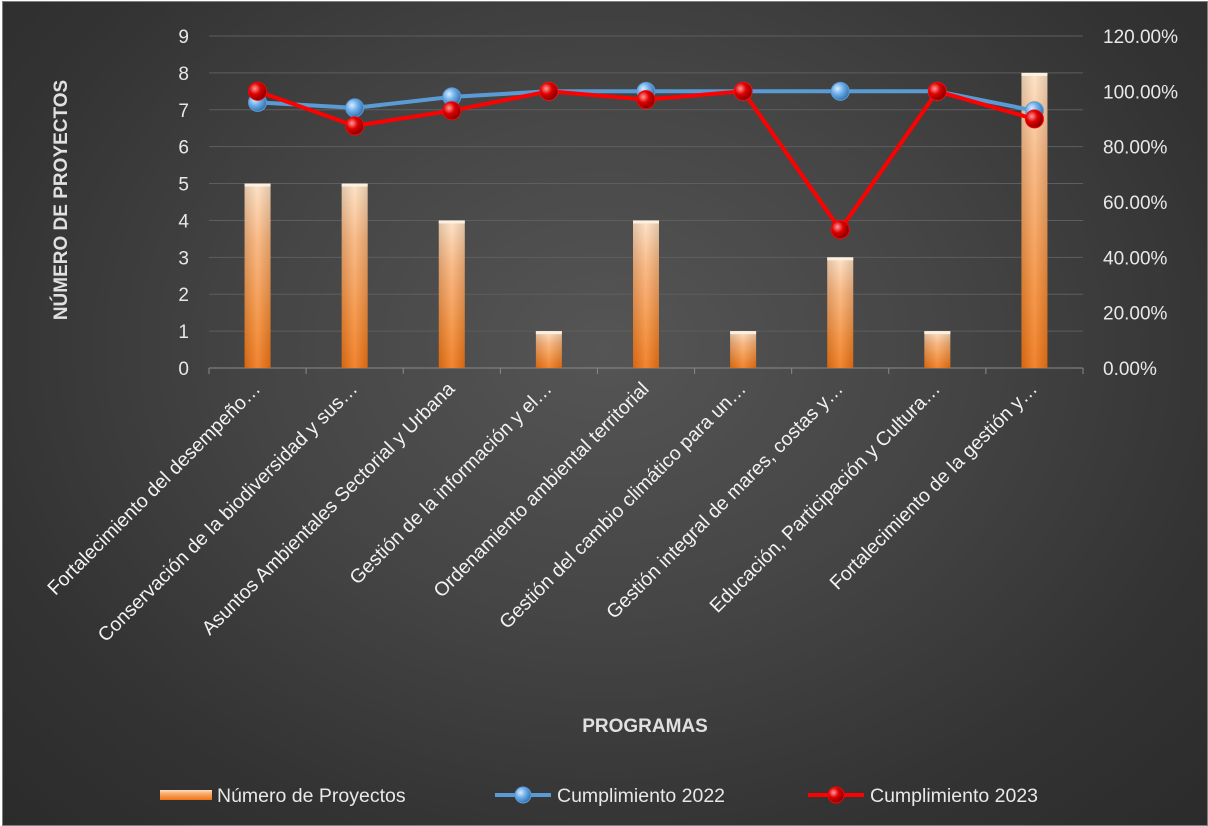 This screenshot has height=826, width=1208. What do you see at coordinates (183, 185) in the screenshot?
I see `y-tick-label: 5` at bounding box center [183, 185].